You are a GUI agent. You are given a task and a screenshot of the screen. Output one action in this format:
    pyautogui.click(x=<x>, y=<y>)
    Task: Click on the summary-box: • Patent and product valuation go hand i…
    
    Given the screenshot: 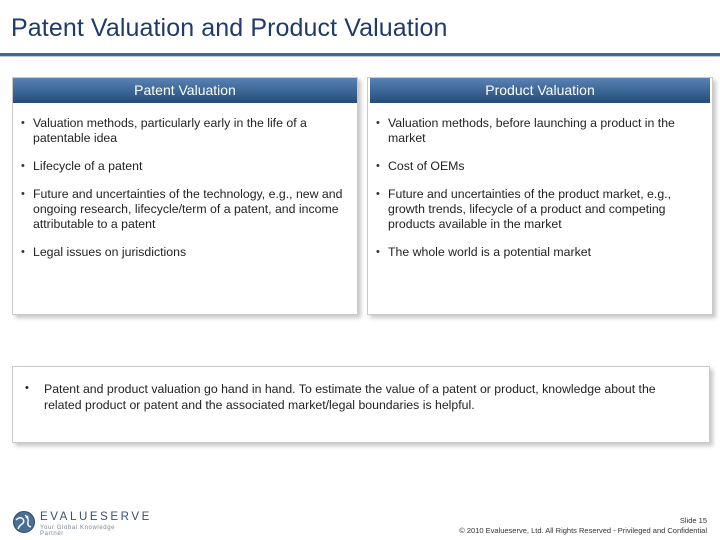 What is the action you would take?
    pyautogui.click(x=361, y=404)
    